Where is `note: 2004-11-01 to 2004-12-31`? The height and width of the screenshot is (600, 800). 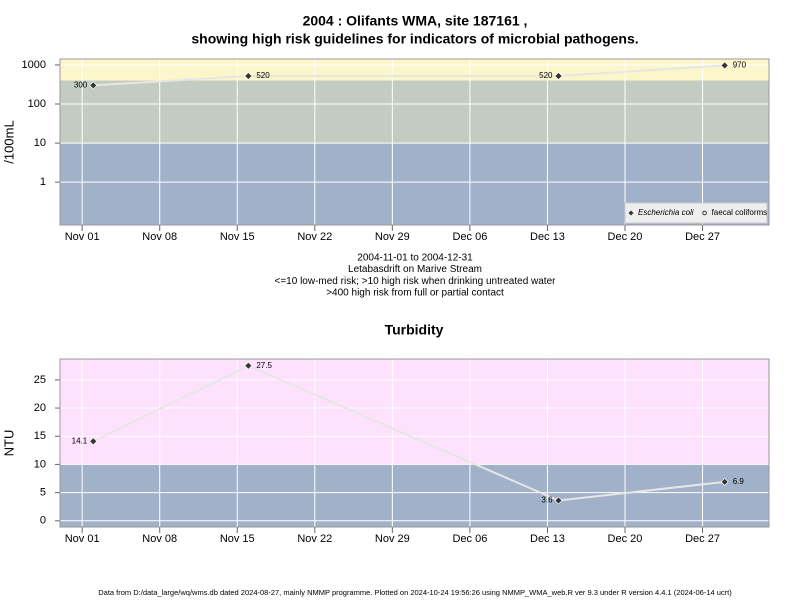 note: 2004-11-01 to 2004-12-31 is located at coordinates (415, 258).